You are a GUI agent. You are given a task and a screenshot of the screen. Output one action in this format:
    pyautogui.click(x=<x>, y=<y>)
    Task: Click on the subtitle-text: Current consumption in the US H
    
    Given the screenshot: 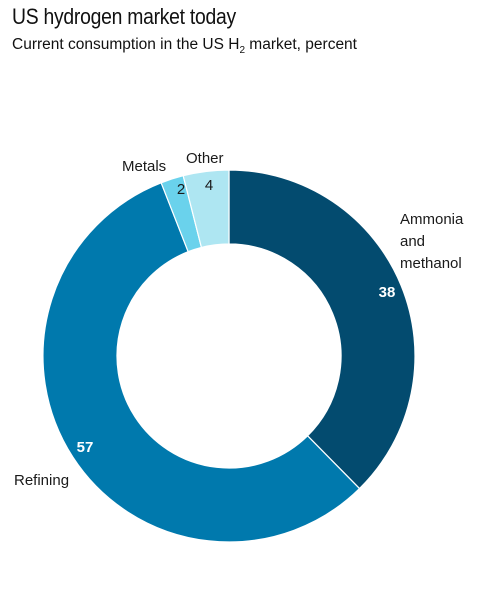 What is the action you would take?
    pyautogui.click(x=126, y=44)
    